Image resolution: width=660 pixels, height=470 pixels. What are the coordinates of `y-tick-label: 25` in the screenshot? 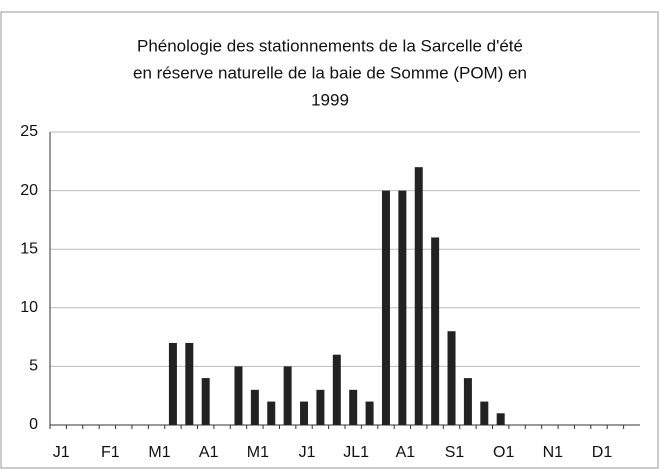 It's located at (29, 131).